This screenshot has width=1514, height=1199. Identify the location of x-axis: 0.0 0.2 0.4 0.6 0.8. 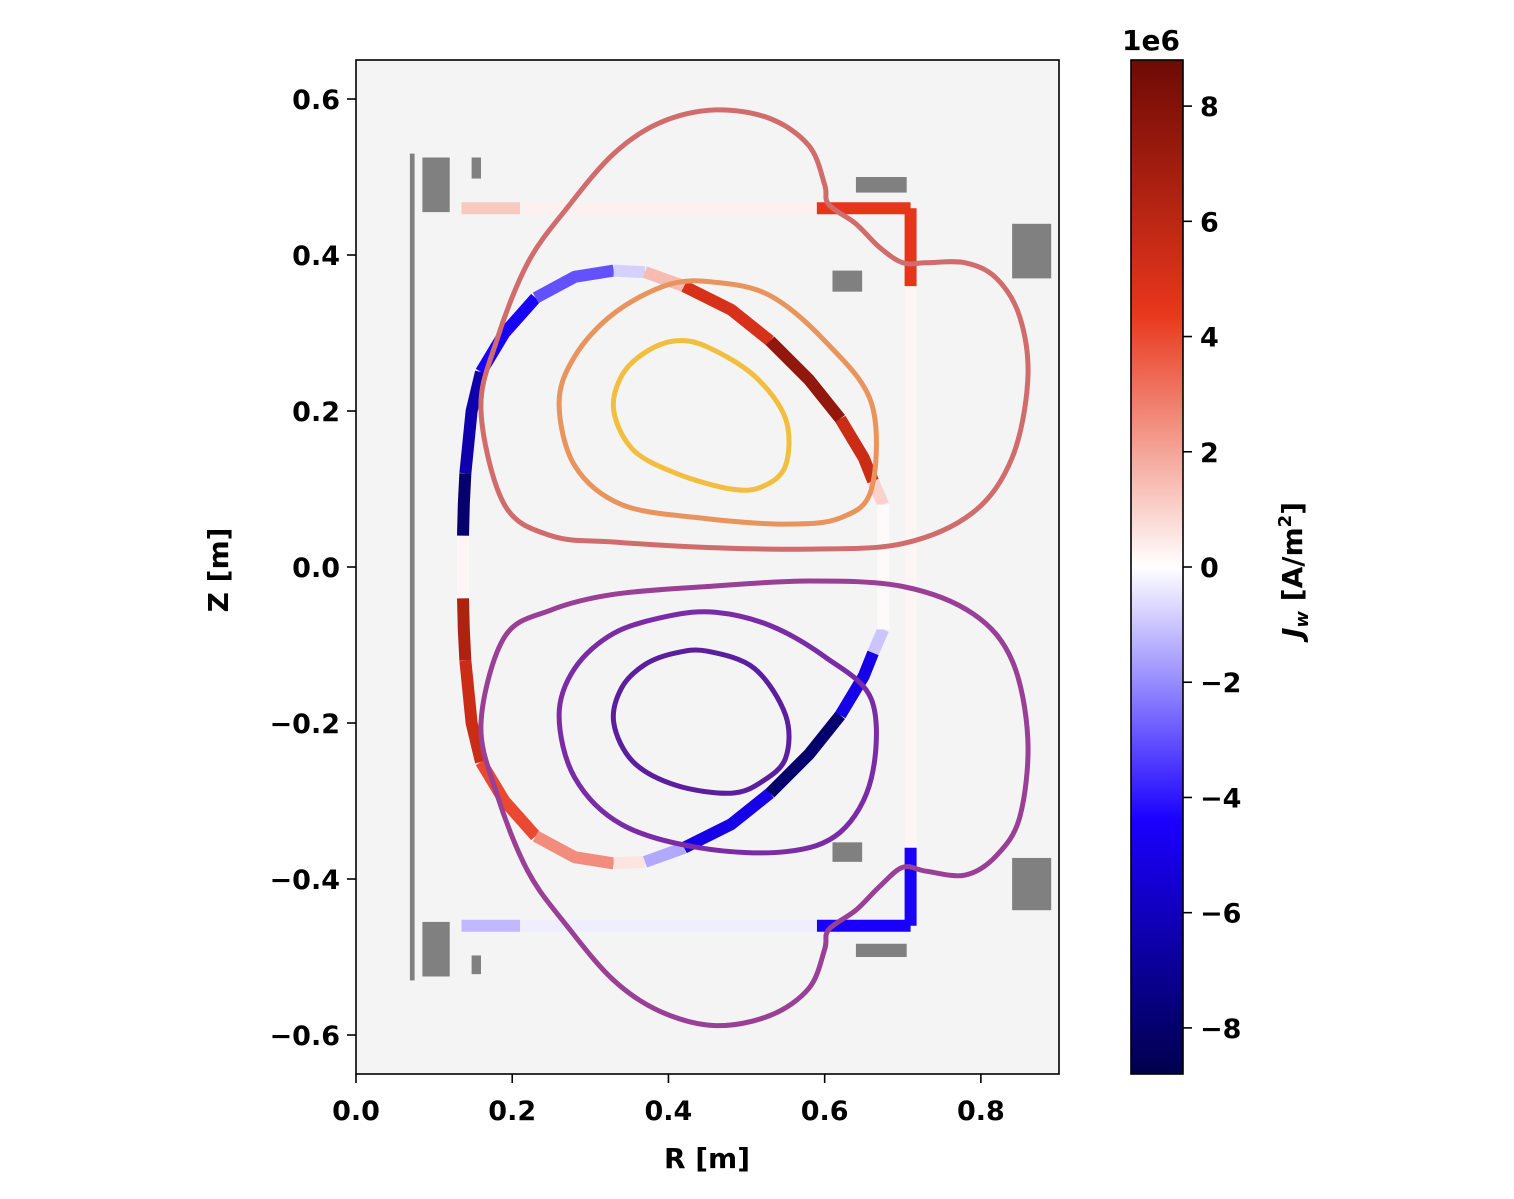
(668, 1100).